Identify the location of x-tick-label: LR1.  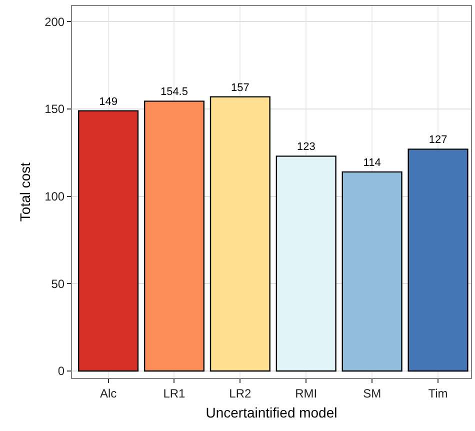
(174, 393).